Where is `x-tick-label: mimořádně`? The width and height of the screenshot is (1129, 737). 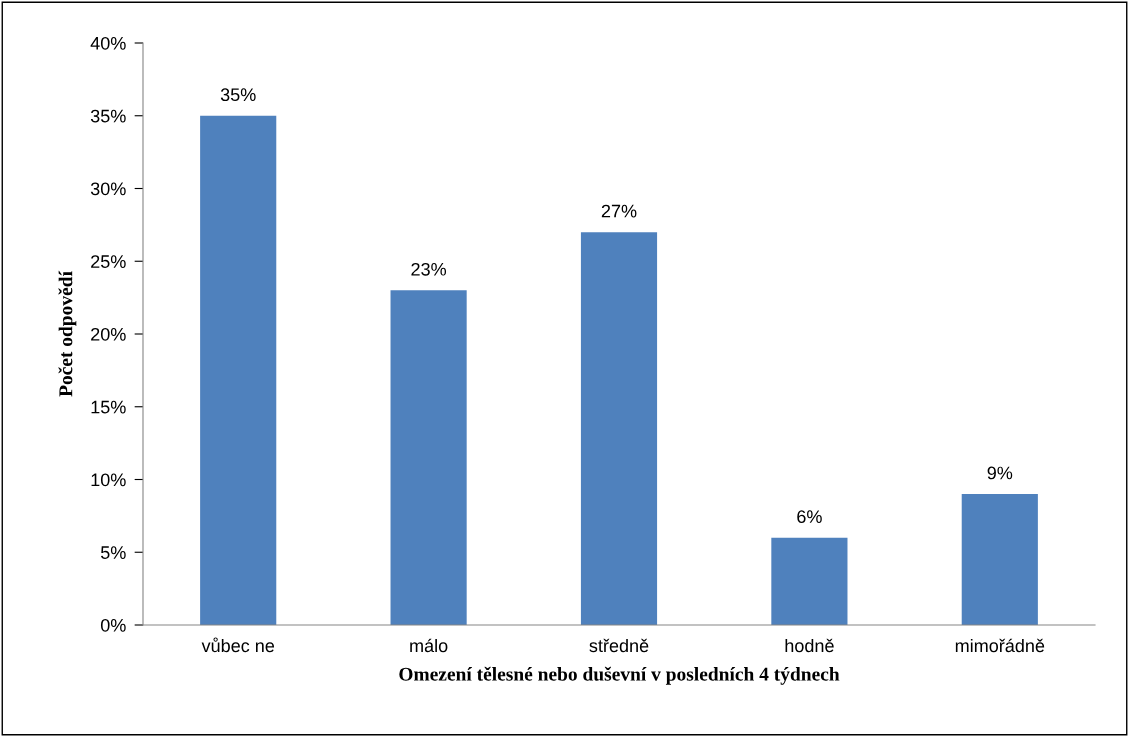
x-tick-label: mimořádně is located at coordinates (1000, 645).